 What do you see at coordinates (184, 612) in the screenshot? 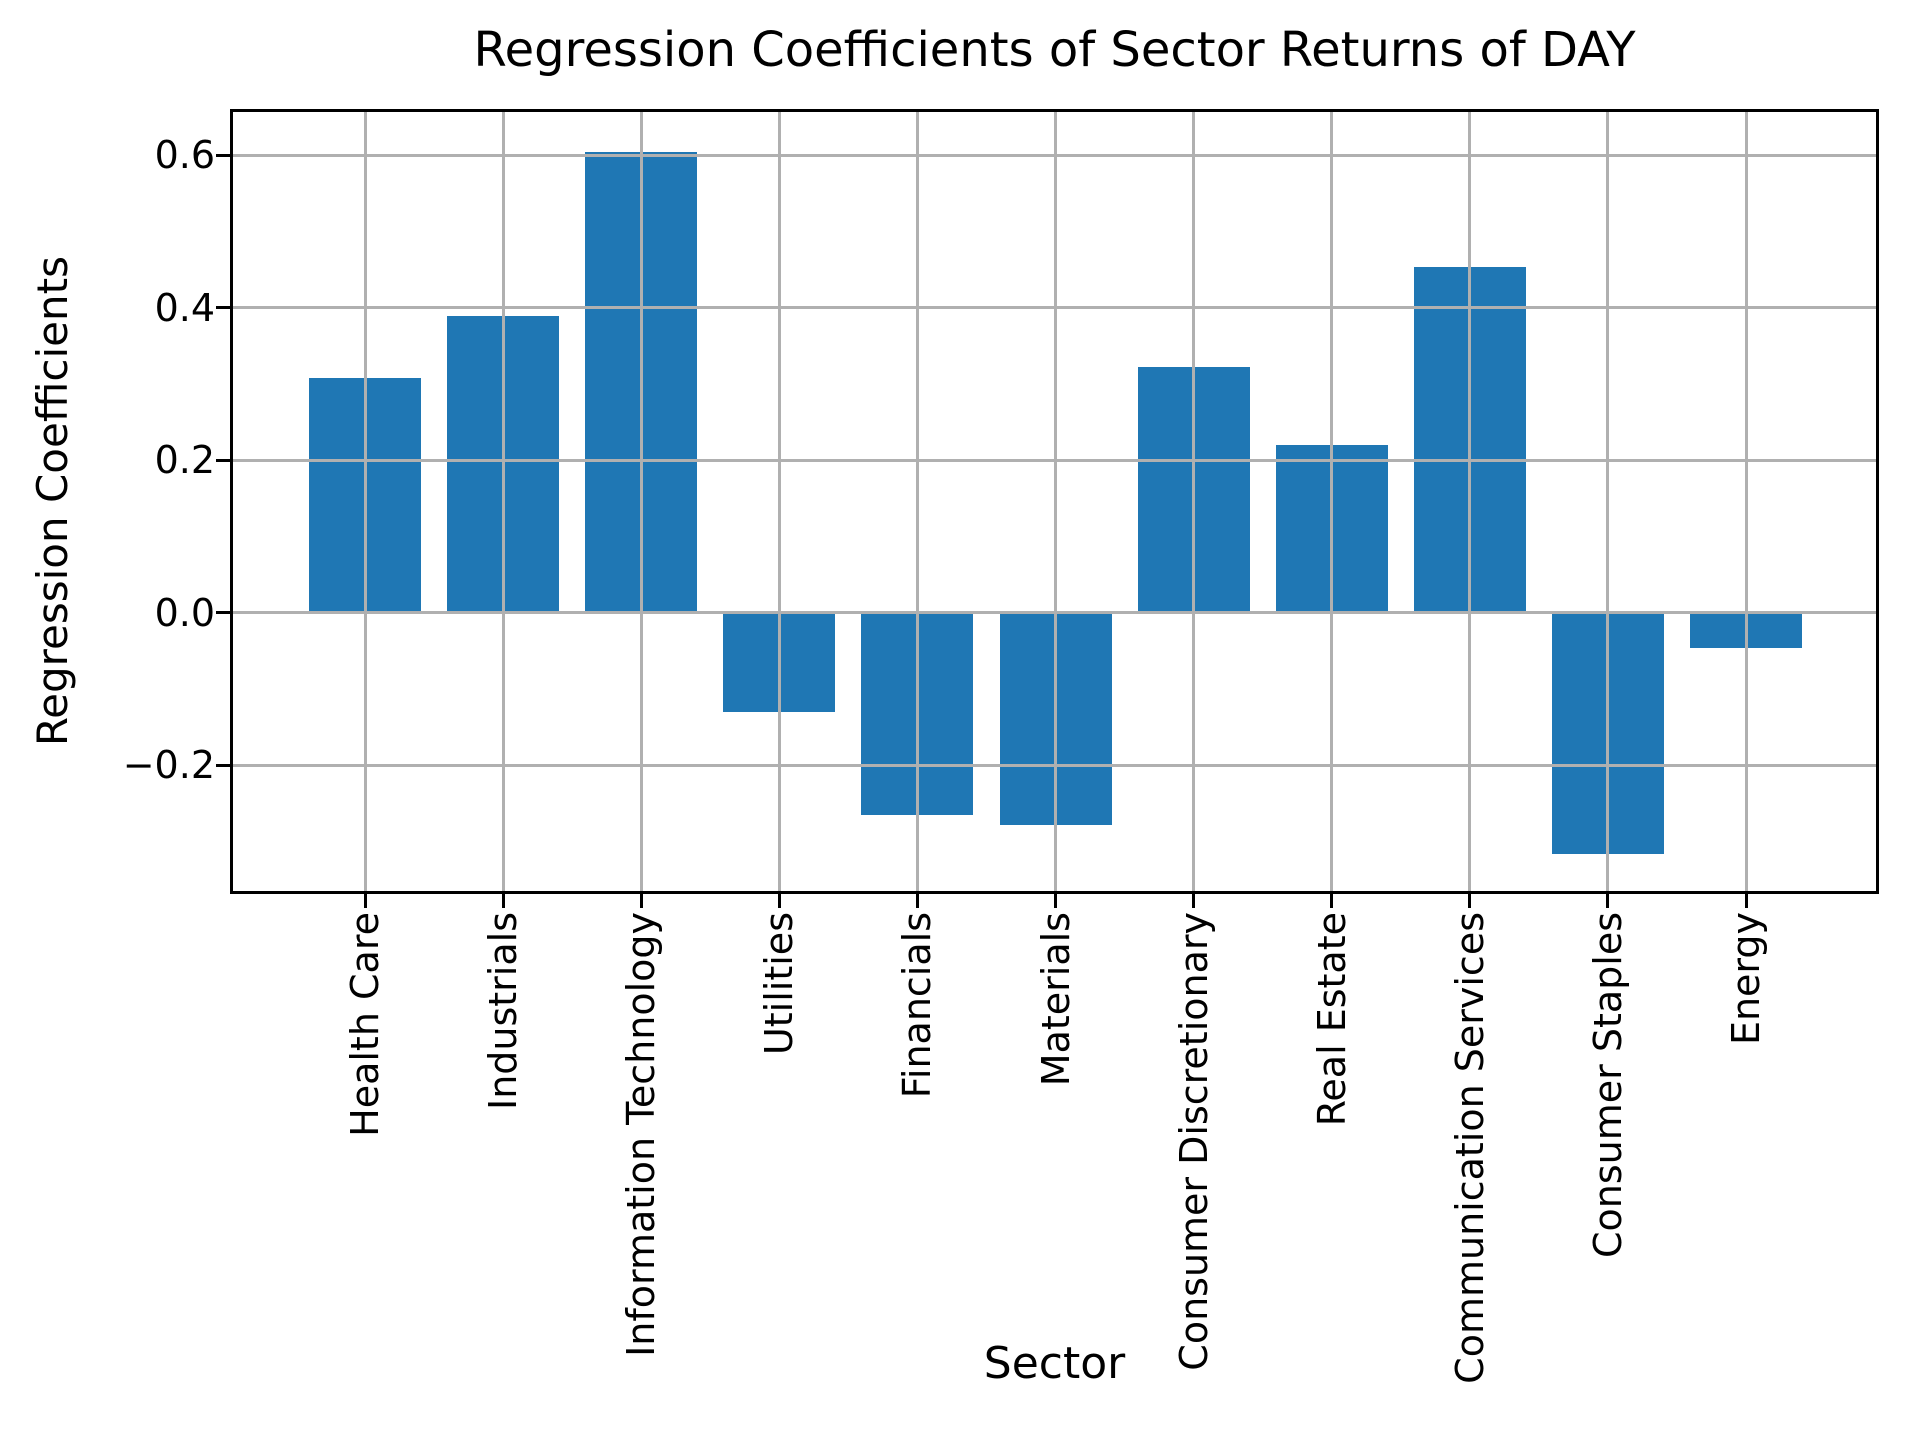
I see `y-tick-label: 0.0` at bounding box center [184, 612].